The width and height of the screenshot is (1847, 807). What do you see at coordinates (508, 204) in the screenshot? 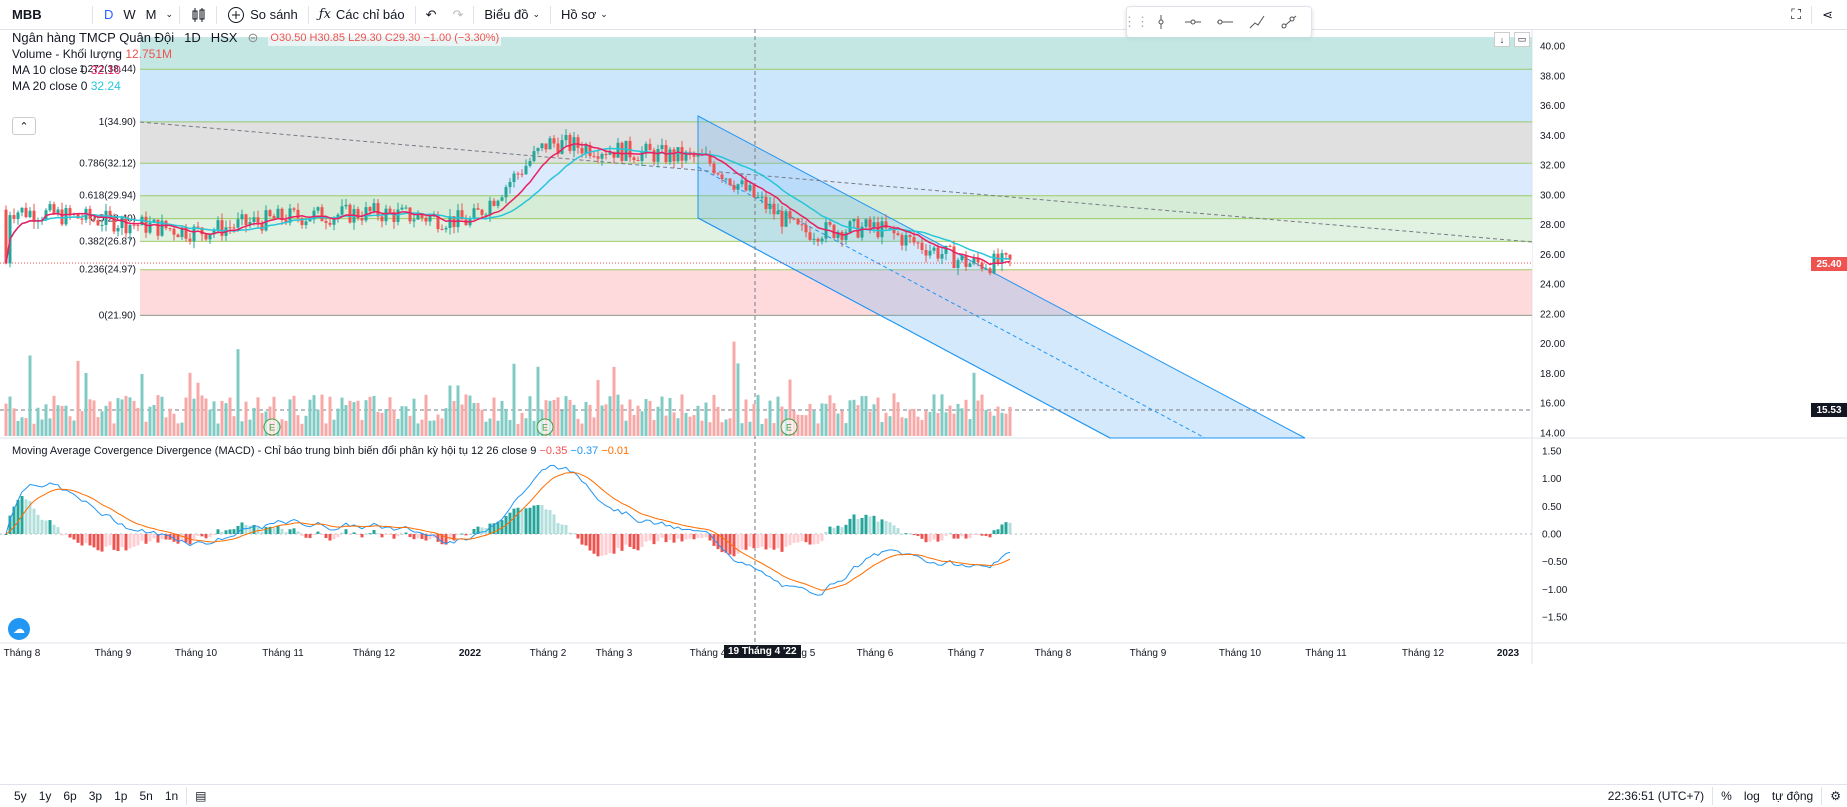
I see `ma10-line` at bounding box center [508, 204].